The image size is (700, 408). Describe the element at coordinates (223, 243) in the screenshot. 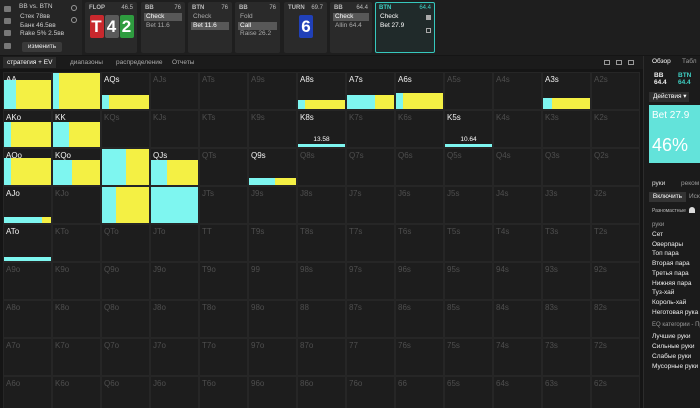

I see `hand-cell: TT` at that location.